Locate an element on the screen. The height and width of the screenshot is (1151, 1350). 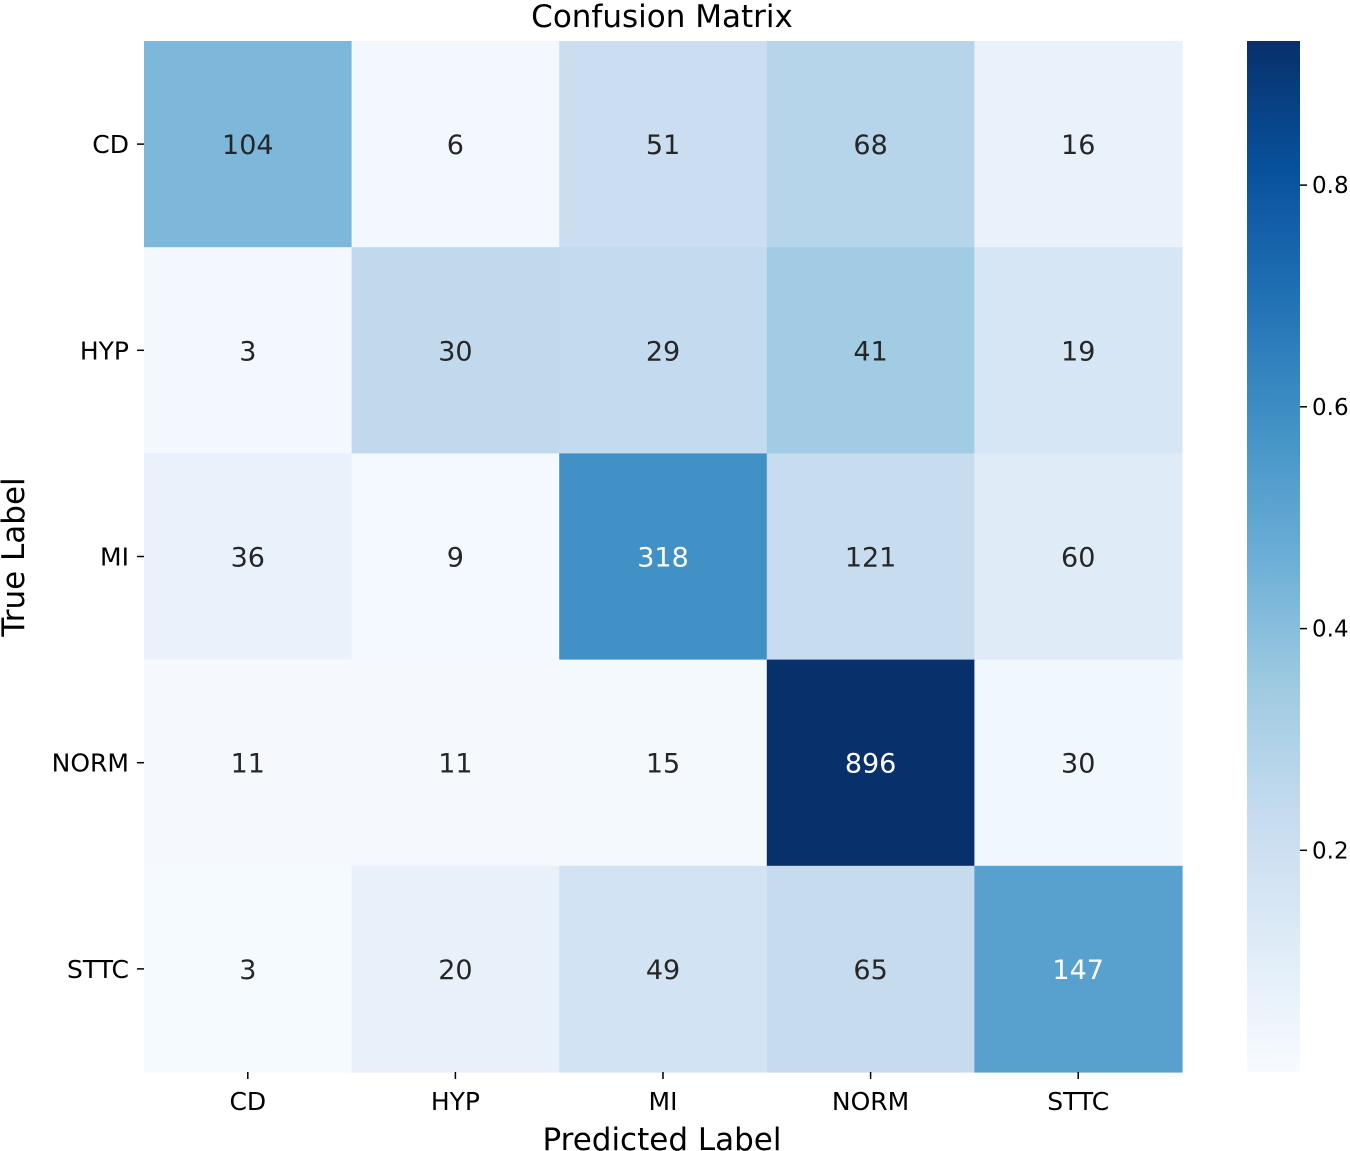
x-axis-label: Predicted Label is located at coordinates (661, 1136).